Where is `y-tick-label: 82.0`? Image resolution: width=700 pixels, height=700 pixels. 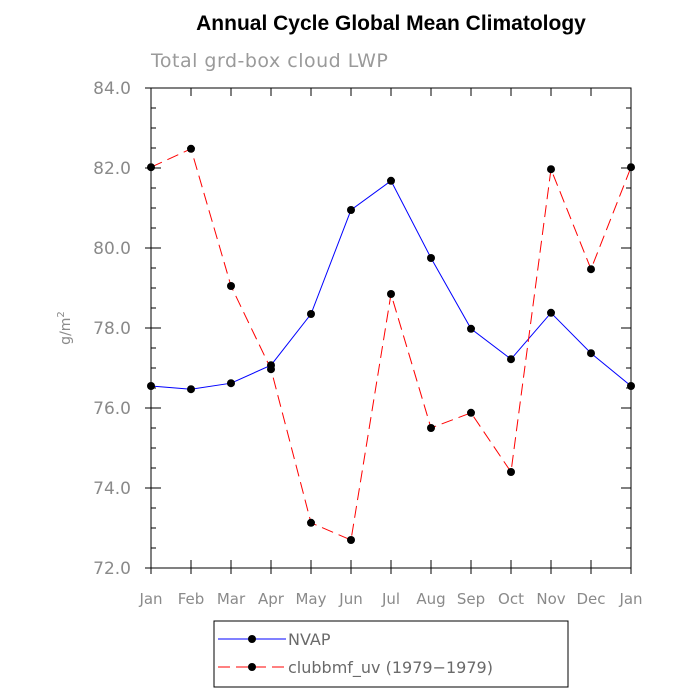 y-tick-label: 82.0 is located at coordinates (112, 169).